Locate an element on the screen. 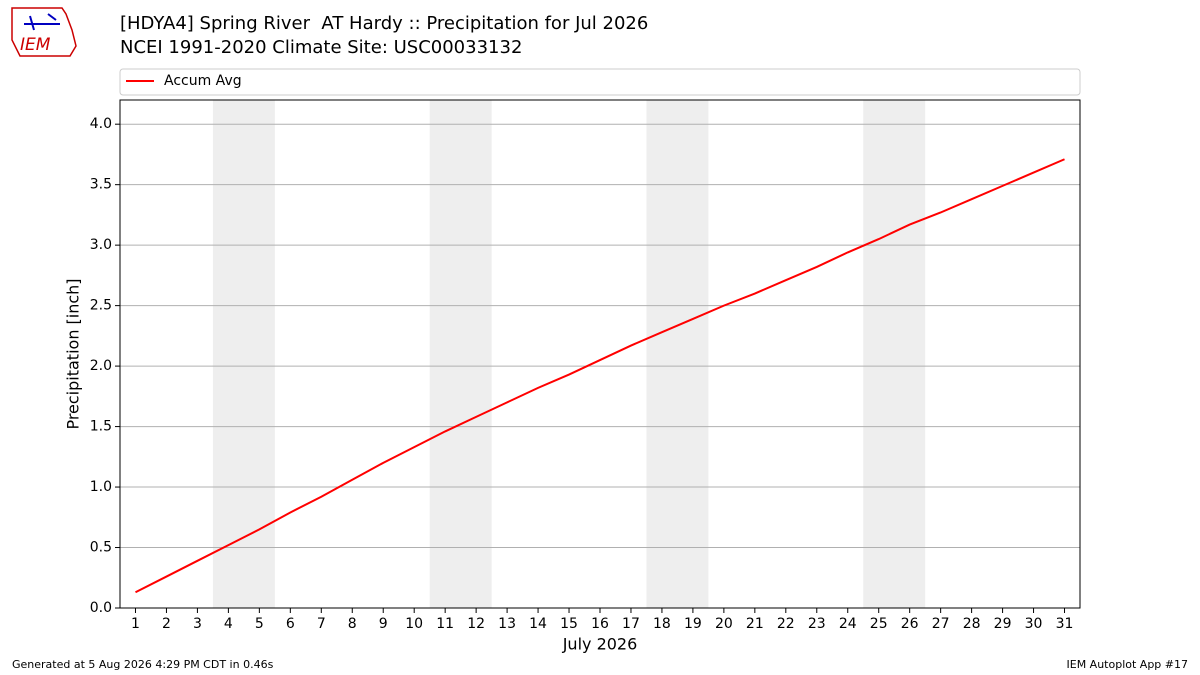 This screenshot has height=675, width=1200. y-tick-label: 1.5 is located at coordinates (101, 427).